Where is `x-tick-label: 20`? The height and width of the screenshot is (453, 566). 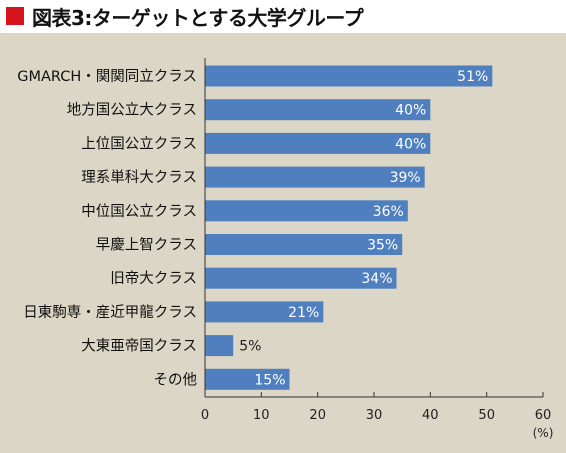 x-tick-label: 20 is located at coordinates (317, 415).